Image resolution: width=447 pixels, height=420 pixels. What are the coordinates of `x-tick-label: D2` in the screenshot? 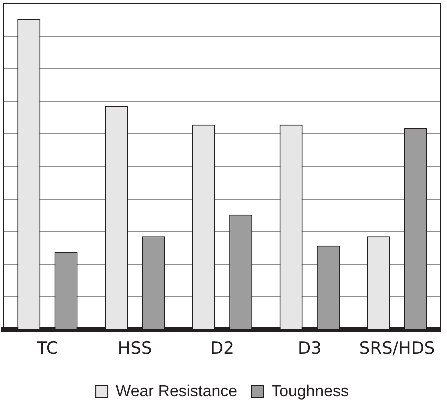 It's located at (222, 349).